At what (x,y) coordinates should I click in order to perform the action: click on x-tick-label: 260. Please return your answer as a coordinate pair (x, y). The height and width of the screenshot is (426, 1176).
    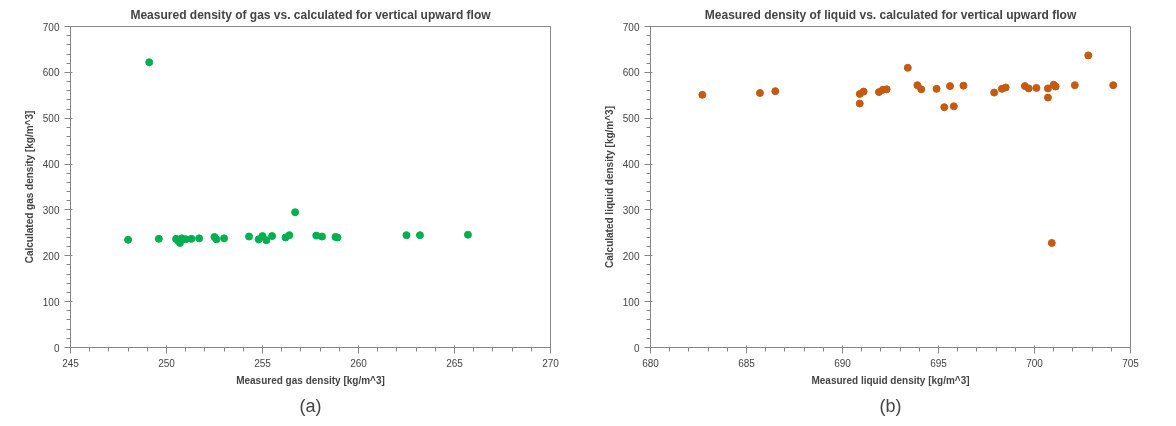
    Looking at the image, I should click on (359, 363).